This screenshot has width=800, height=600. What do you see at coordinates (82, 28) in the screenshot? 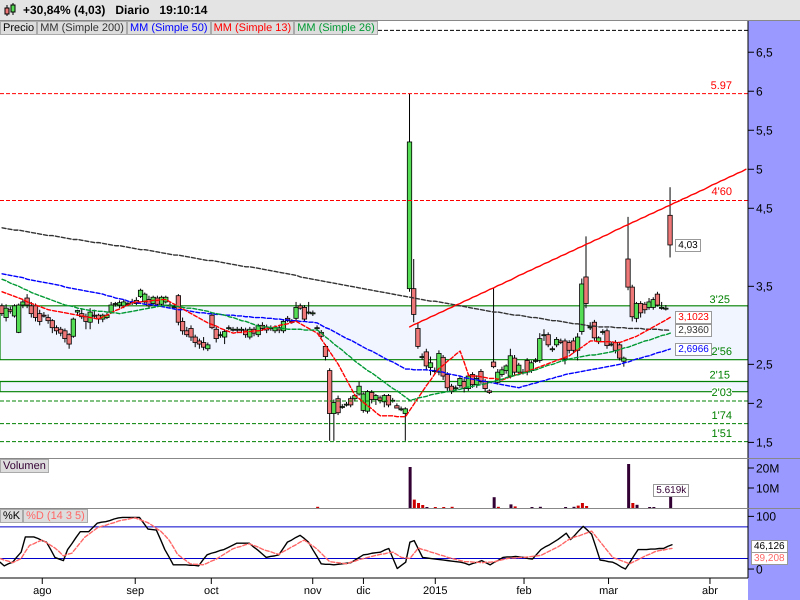
I see `text: MM (Simple 200)` at bounding box center [82, 28].